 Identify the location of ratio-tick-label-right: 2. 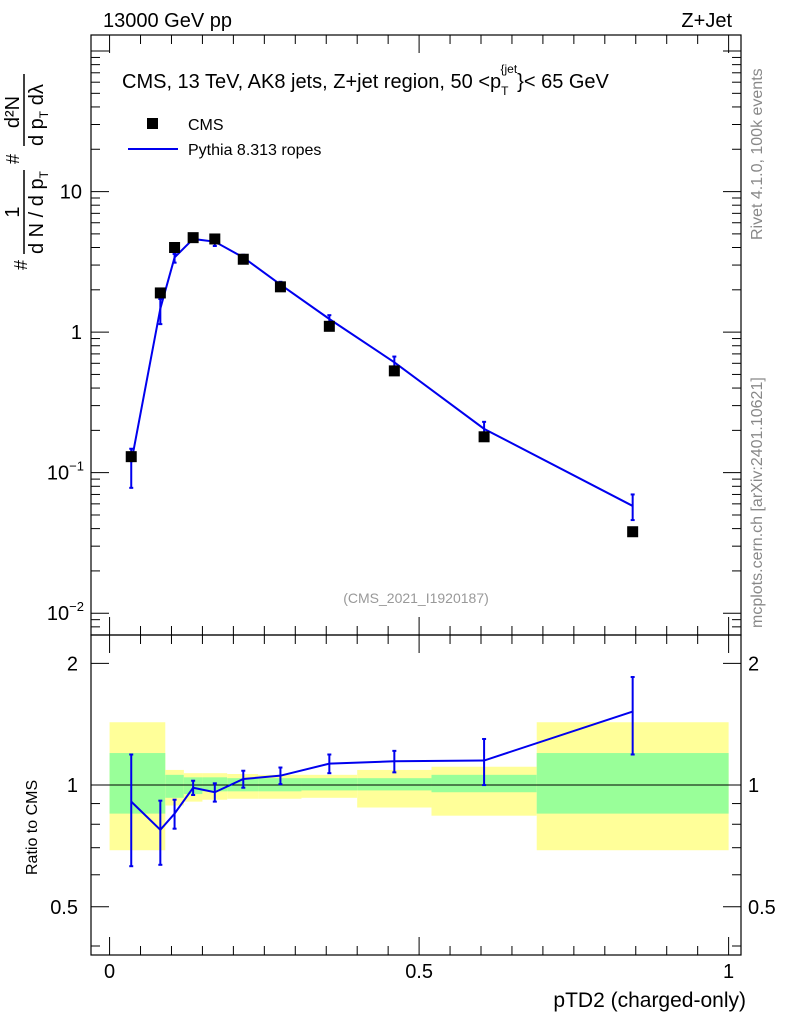
(753, 664).